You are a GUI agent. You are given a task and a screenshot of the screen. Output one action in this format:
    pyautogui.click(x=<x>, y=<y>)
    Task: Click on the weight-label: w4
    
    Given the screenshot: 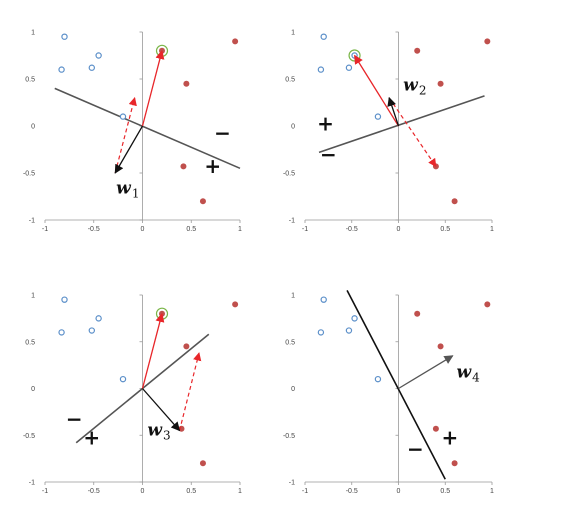 What is the action you would take?
    pyautogui.click(x=468, y=373)
    